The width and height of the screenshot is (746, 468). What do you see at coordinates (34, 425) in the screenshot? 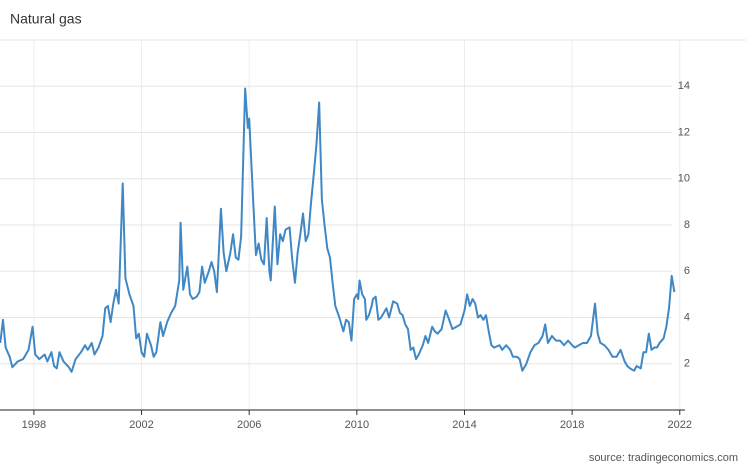
I see `x-tick-label: 1998` at bounding box center [34, 425].